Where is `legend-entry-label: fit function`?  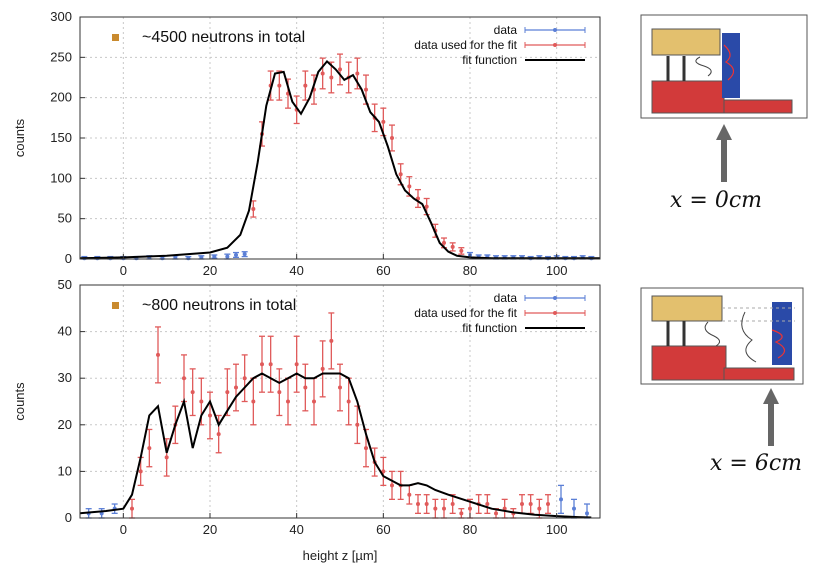
legend-entry-label: fit function is located at coordinates (489, 328).